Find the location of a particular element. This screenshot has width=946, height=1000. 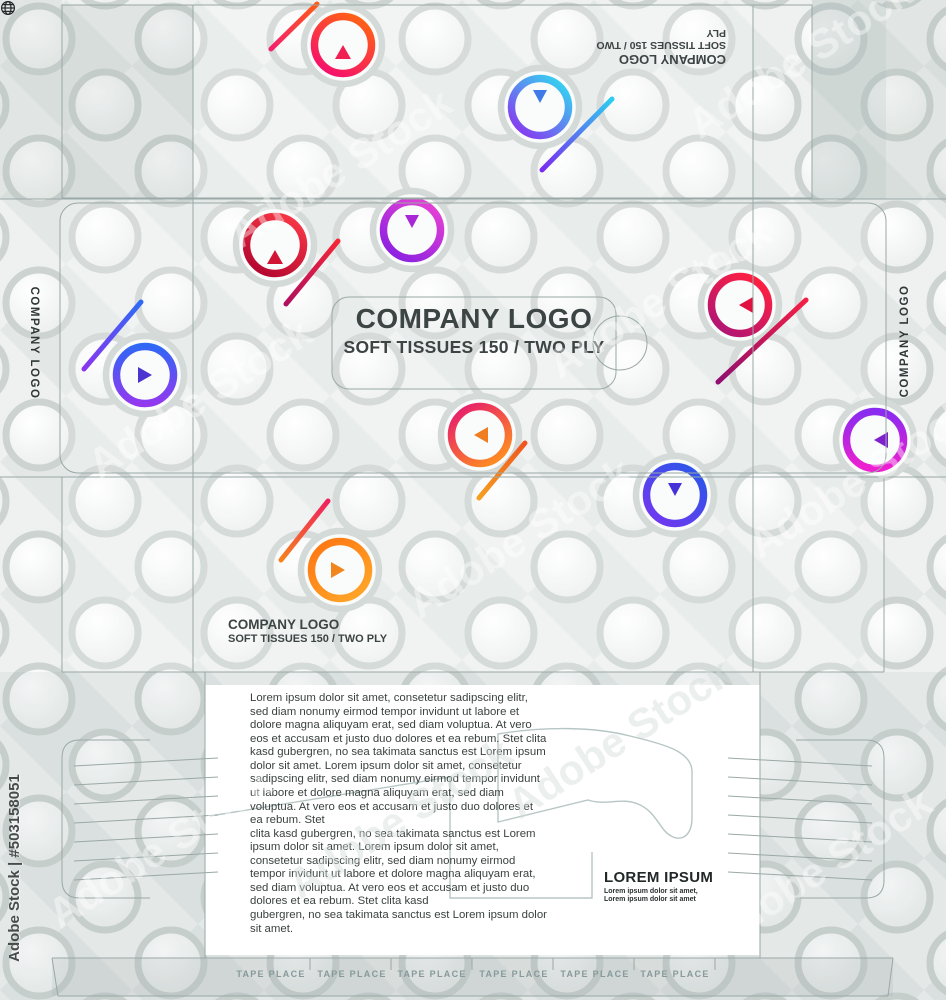

front-panel-logo: COMPANY LOGO SOFT TISSUES 150 / TWO PLY is located at coordinates (474, 330).